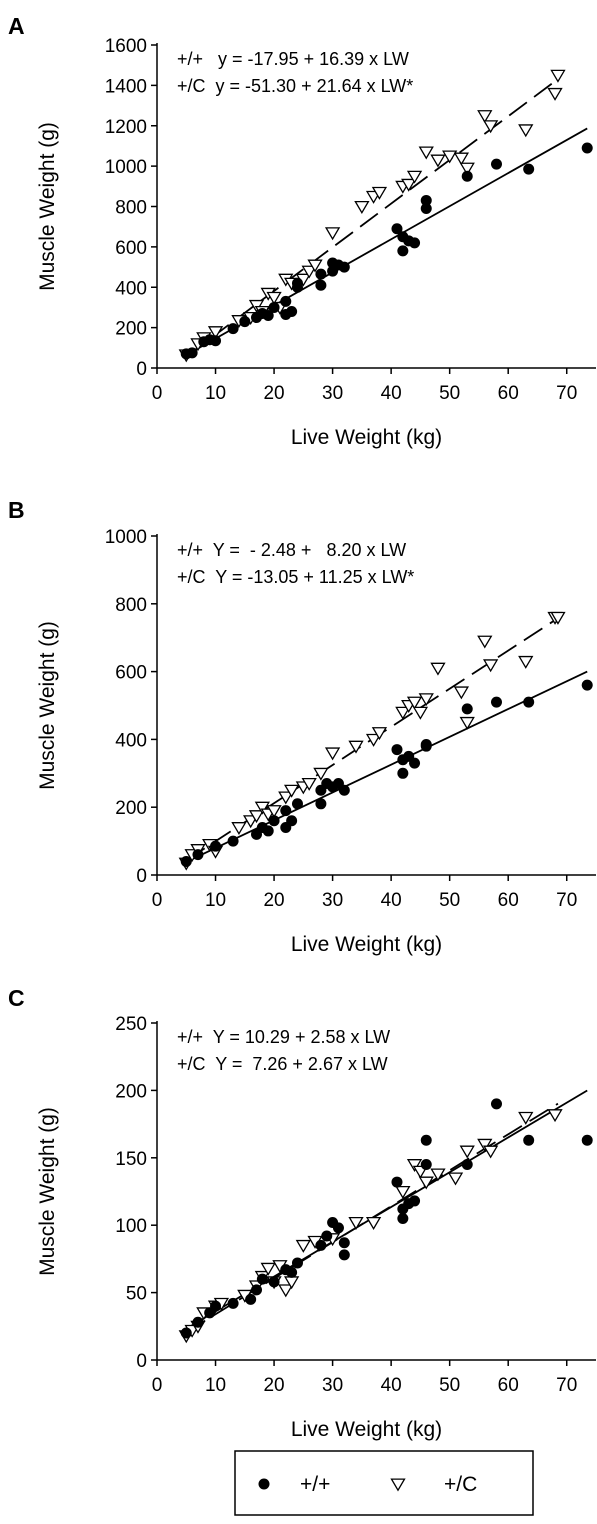 This screenshot has width=597, height=1524. Describe the element at coordinates (384, 1483) in the screenshot. I see `legend-box` at that location.